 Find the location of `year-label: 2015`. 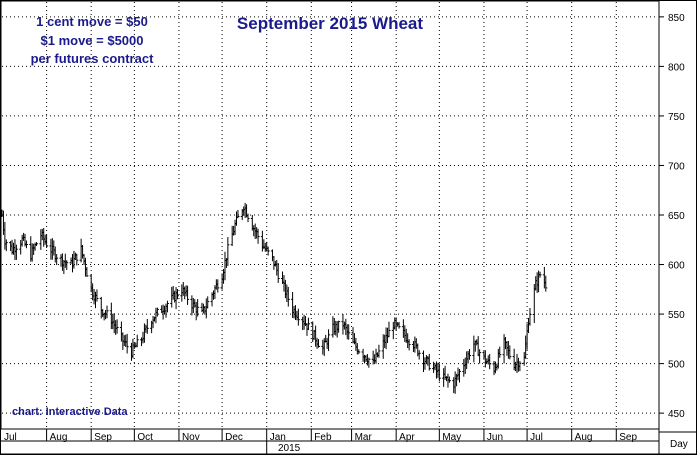

year-label: 2015 is located at coordinates (289, 448).